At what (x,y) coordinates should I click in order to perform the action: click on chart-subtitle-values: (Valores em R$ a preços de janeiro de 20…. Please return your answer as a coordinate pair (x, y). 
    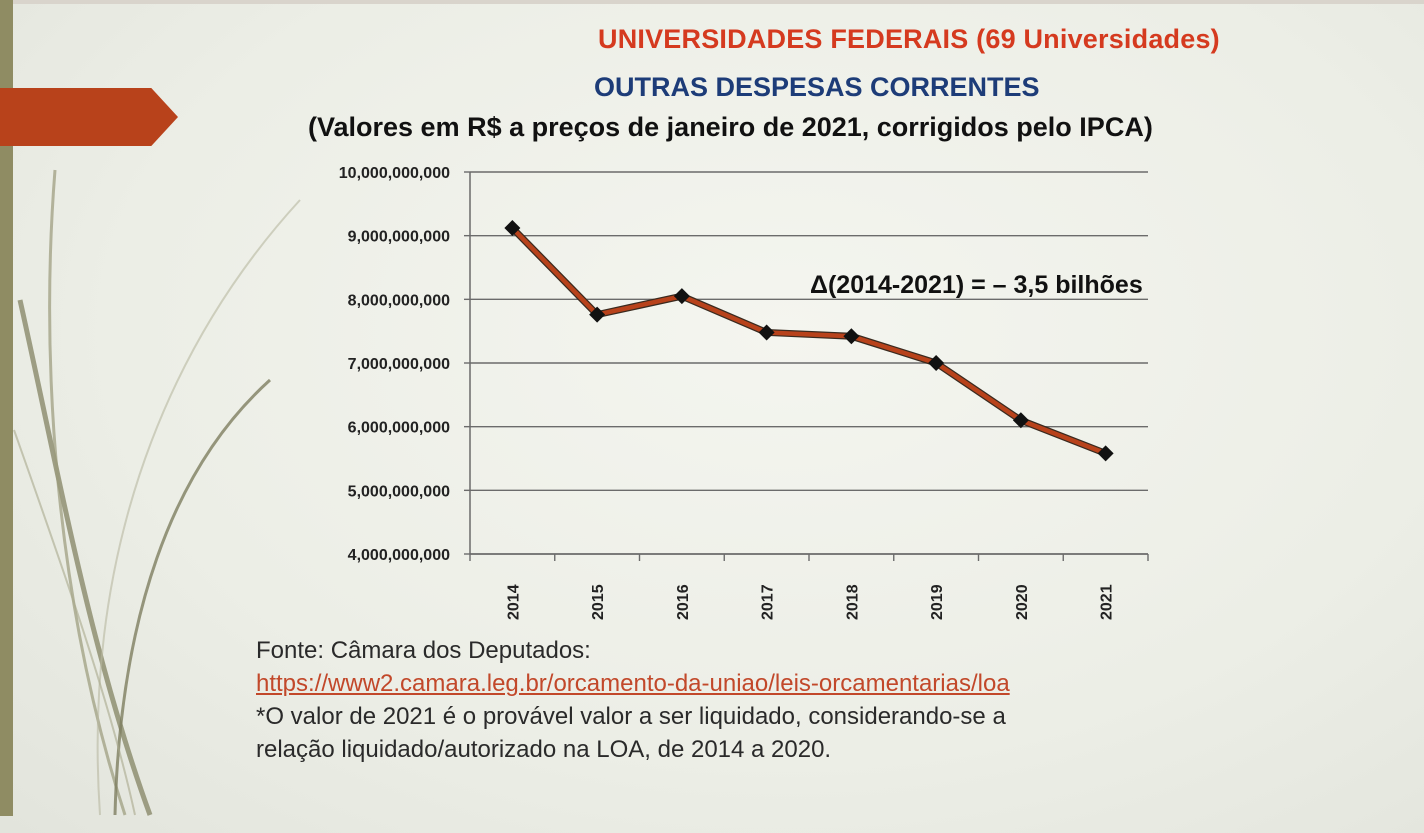
    Looking at the image, I should click on (730, 127).